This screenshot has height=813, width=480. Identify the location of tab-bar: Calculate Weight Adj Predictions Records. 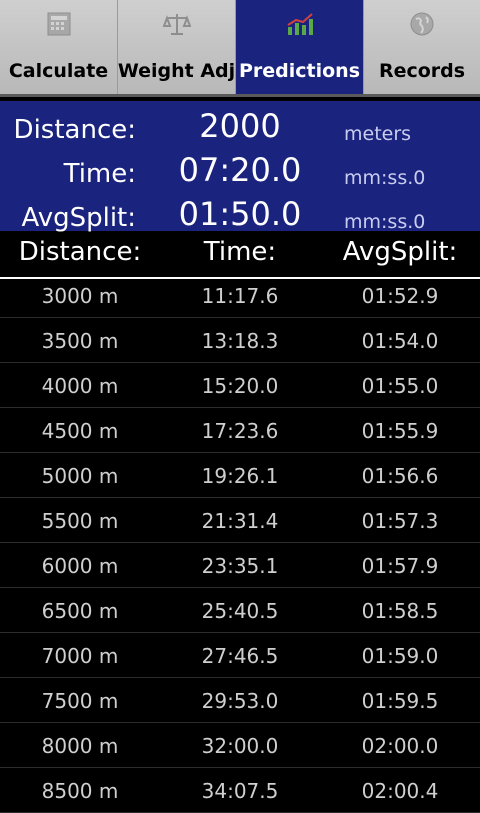
(240, 48).